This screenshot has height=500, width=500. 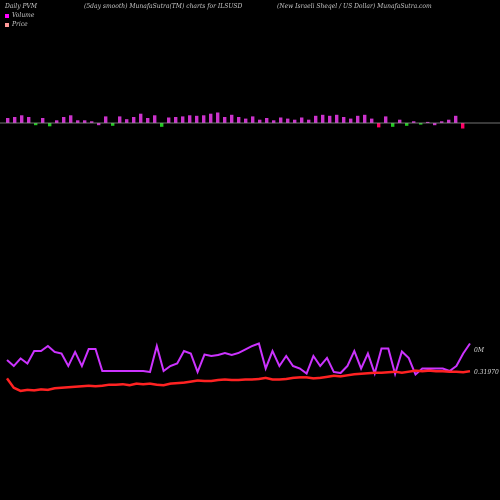 What do you see at coordinates (21, 6) in the screenshot?
I see `chart-type-label: Daily PVM` at bounding box center [21, 6].